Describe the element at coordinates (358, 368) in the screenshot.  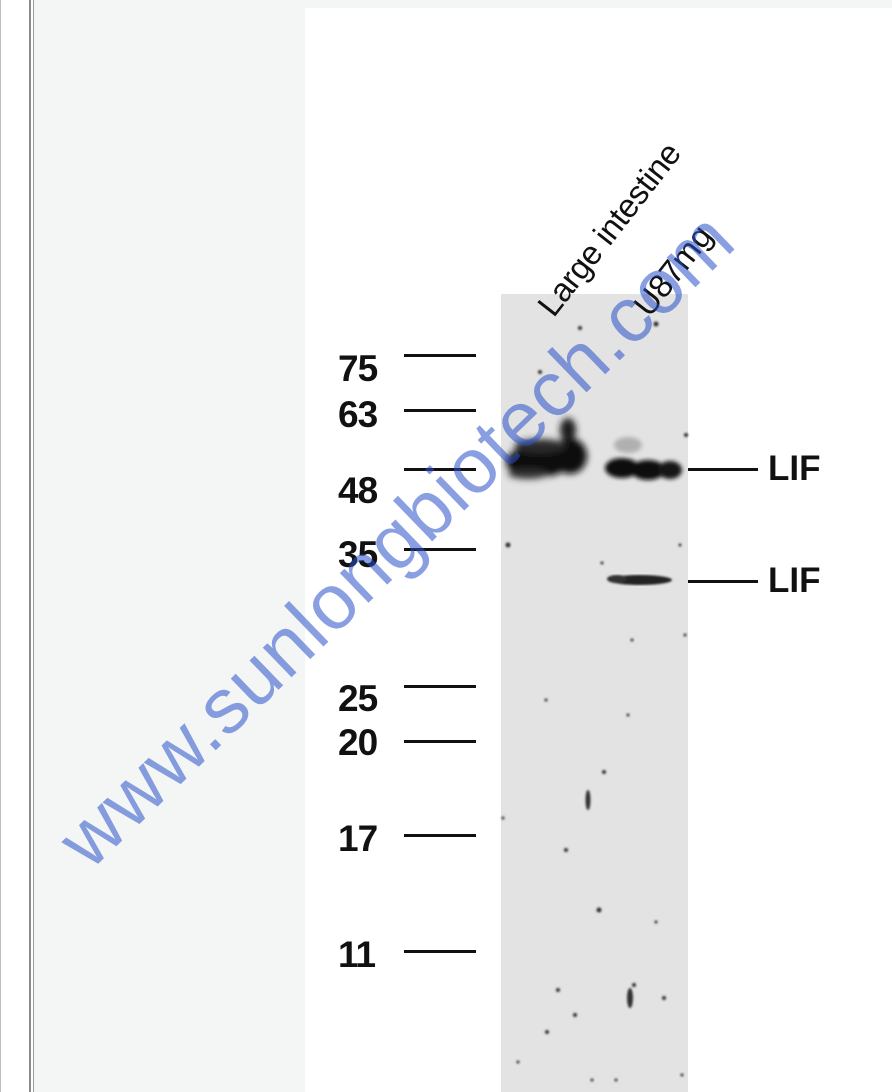
I see `marker-75: 75` at that location.